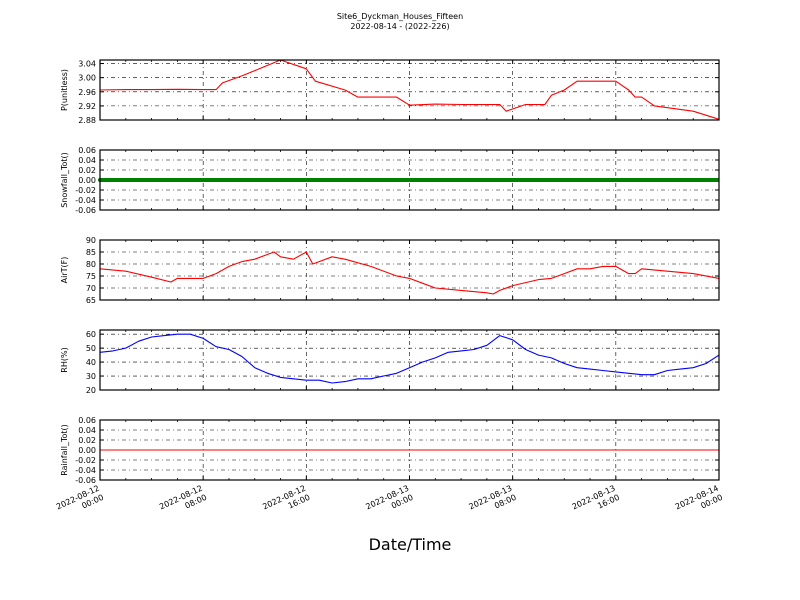 The image size is (800, 600). Describe the element at coordinates (493, 502) in the screenshot. I see `x-tick-label: 2022-08-1308:00` at that location.